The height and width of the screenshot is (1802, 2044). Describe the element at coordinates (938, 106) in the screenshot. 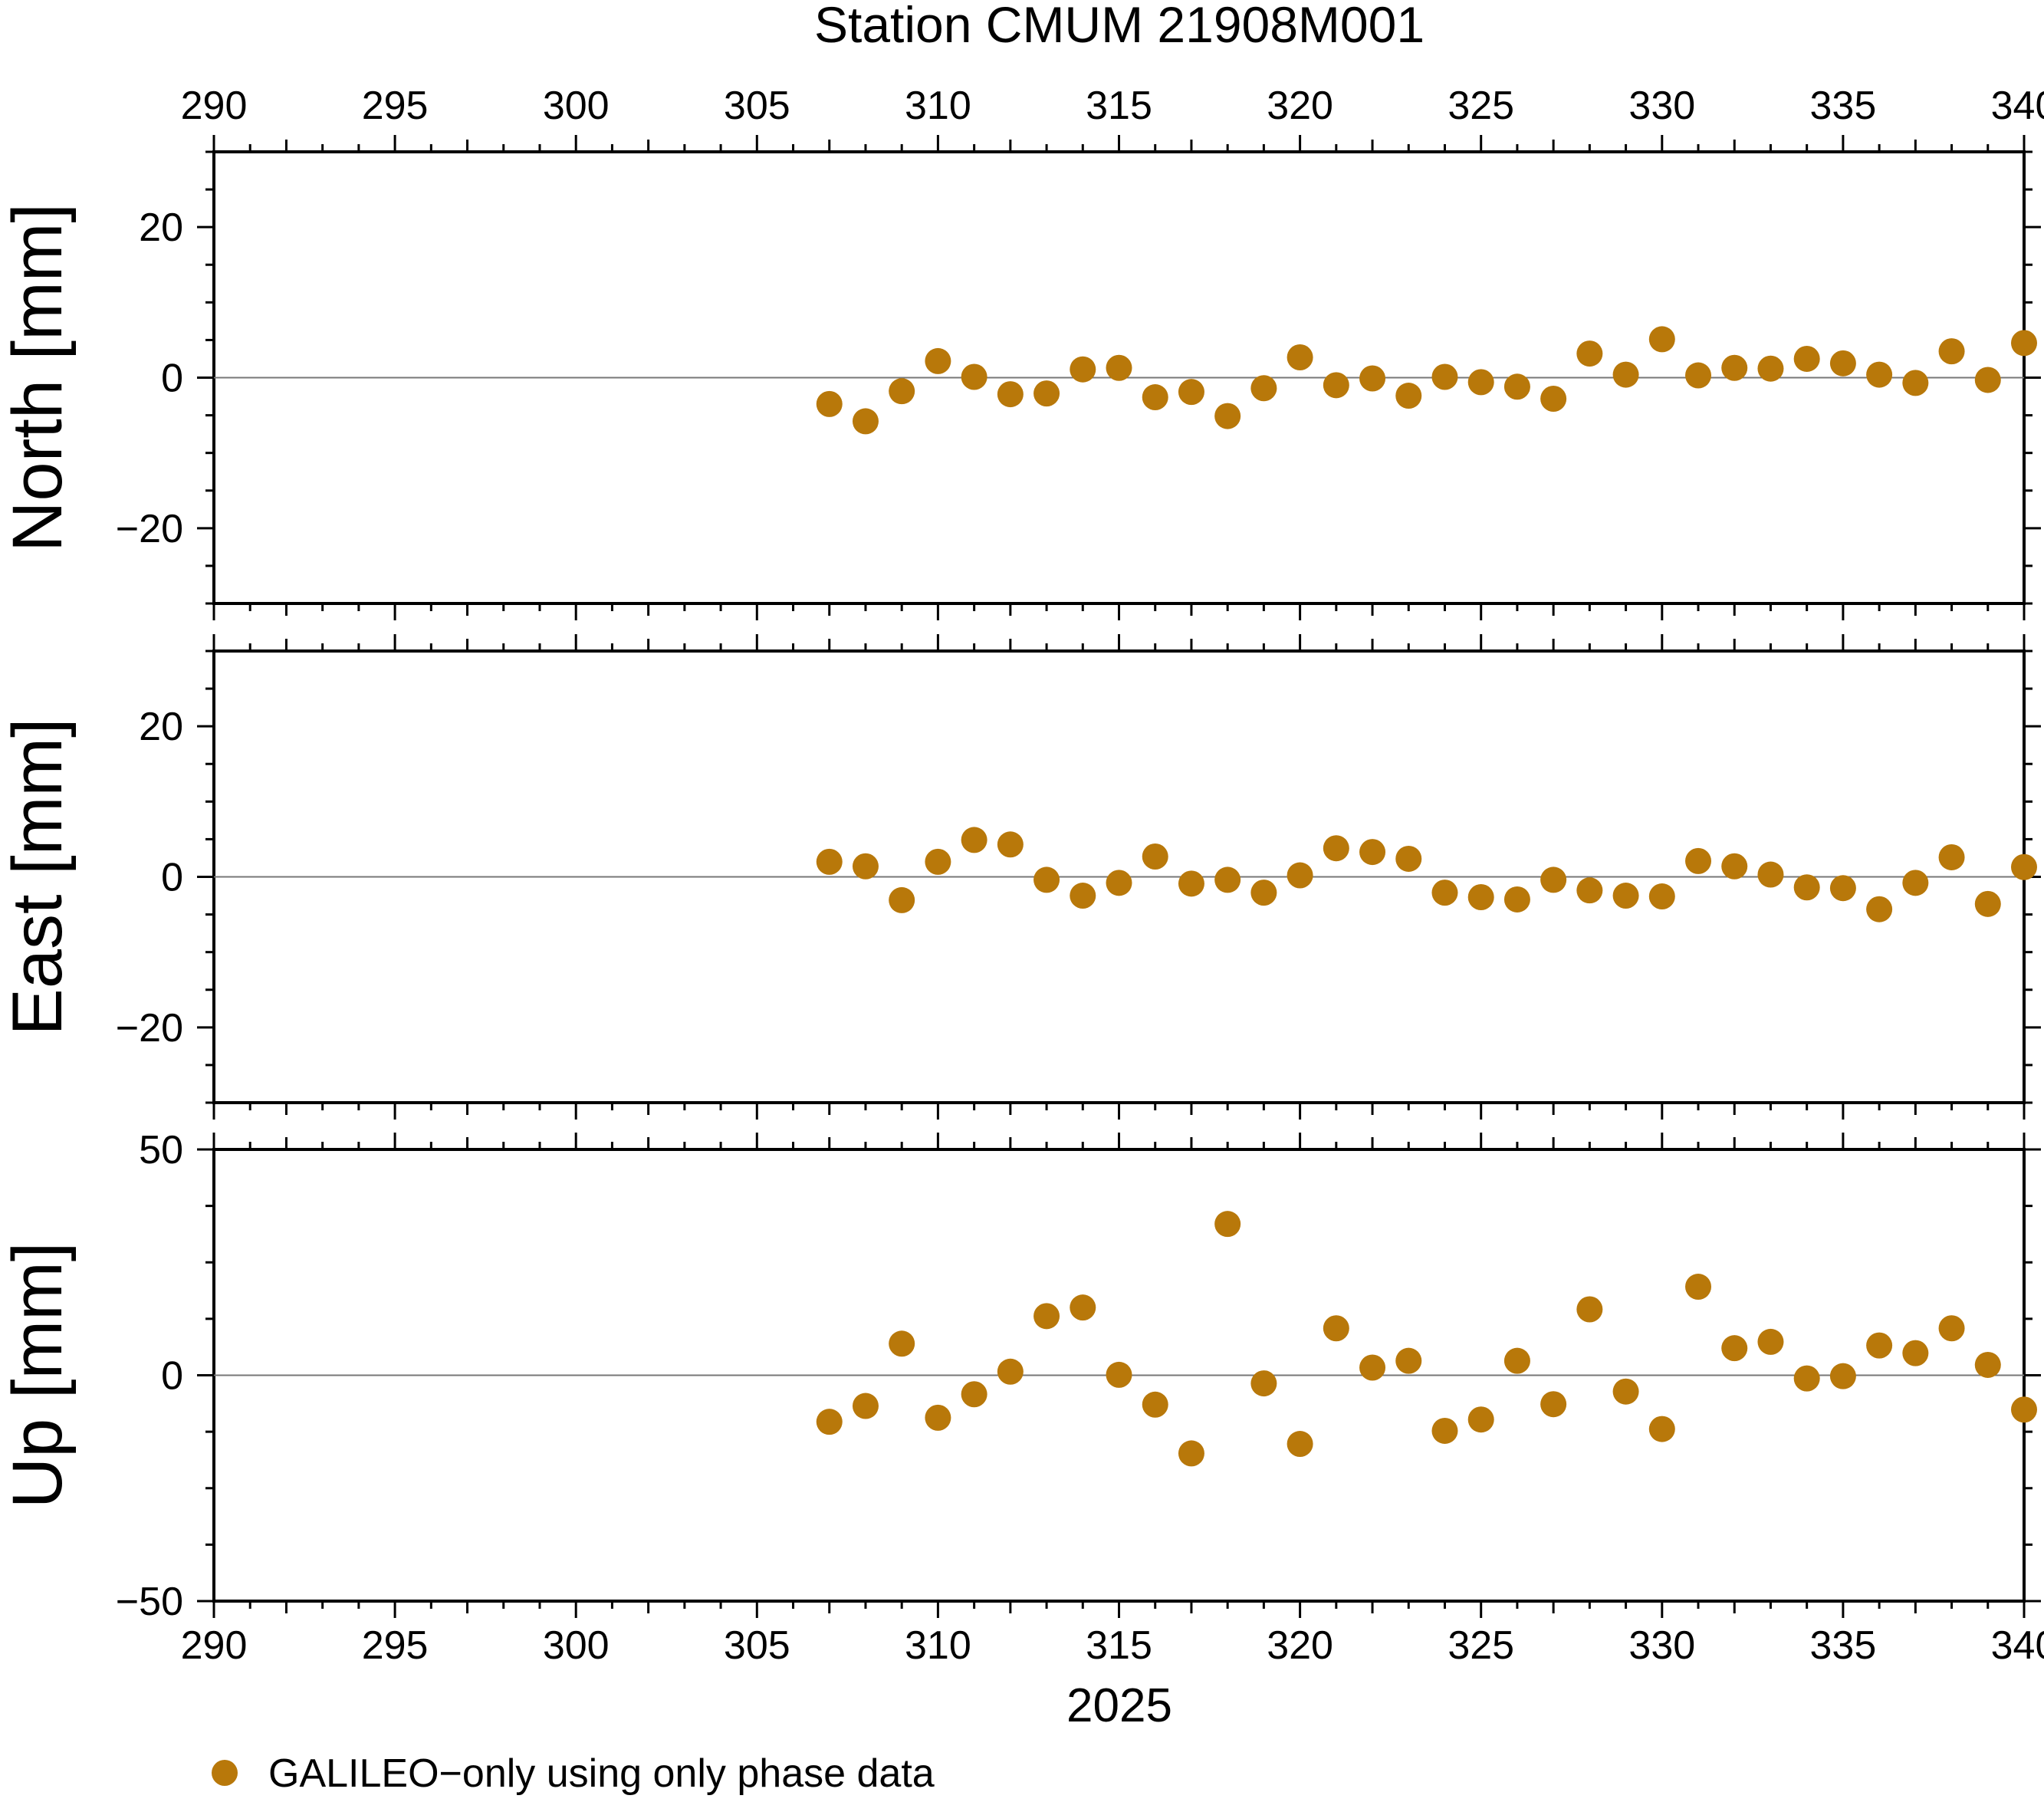

I see `x-tick-label-top: 310` at that location.